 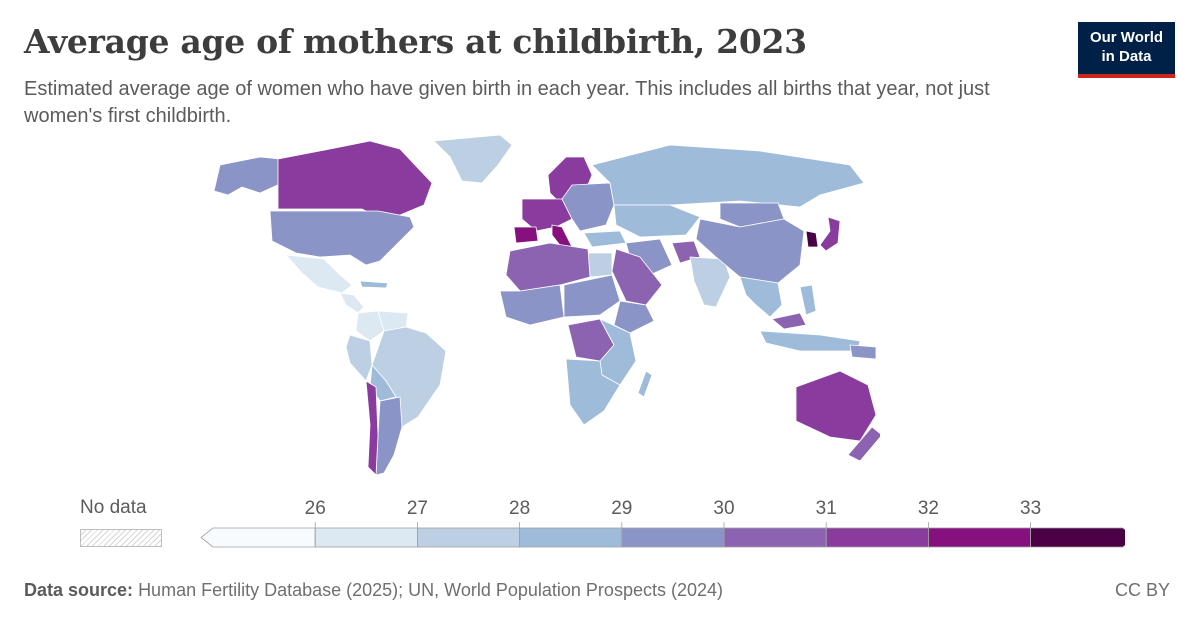 I want to click on legend-tick-label: 29, so click(x=621, y=508).